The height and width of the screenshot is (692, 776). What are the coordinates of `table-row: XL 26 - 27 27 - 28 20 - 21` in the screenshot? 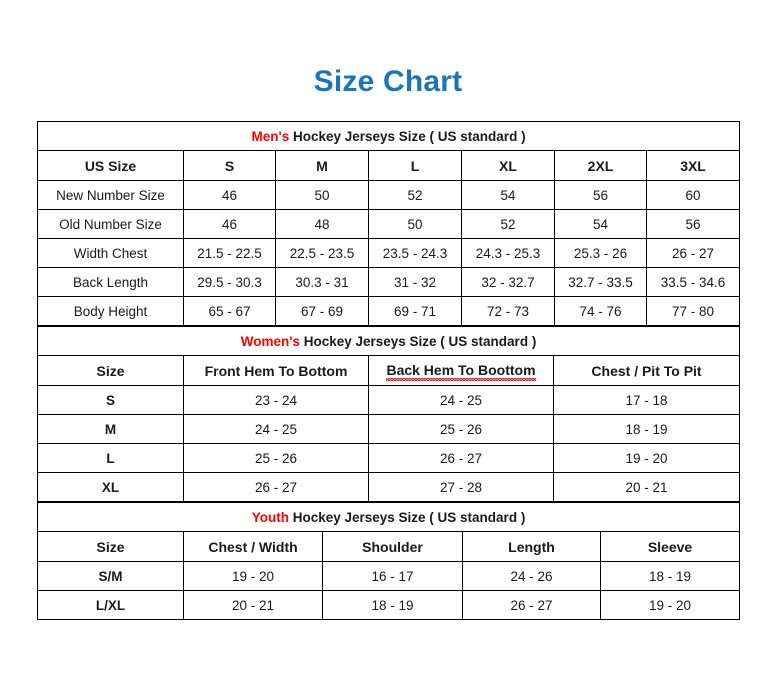 It's located at (389, 487).